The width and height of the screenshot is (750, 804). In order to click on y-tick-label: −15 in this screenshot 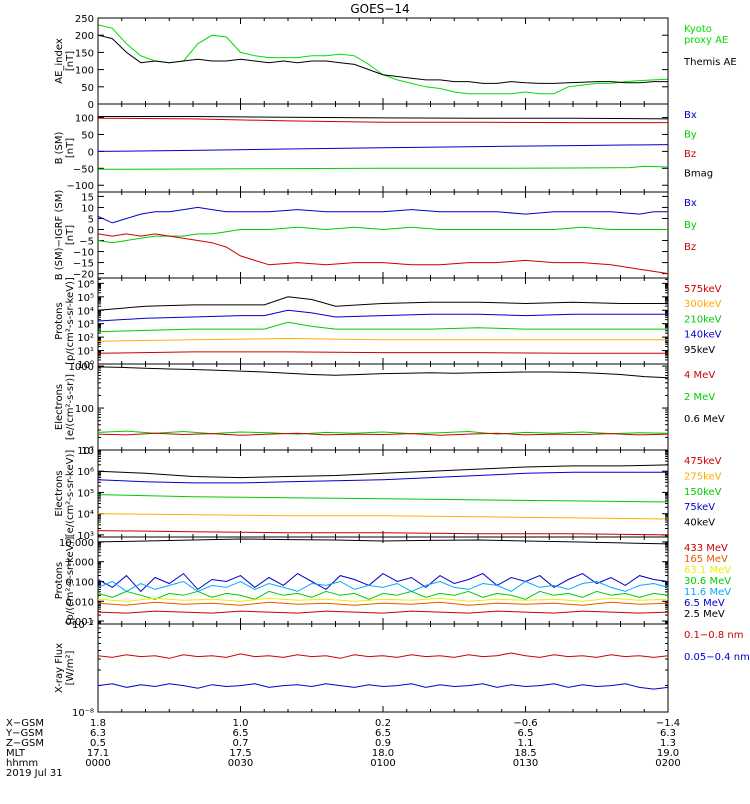, I will do `click(83, 264)`.